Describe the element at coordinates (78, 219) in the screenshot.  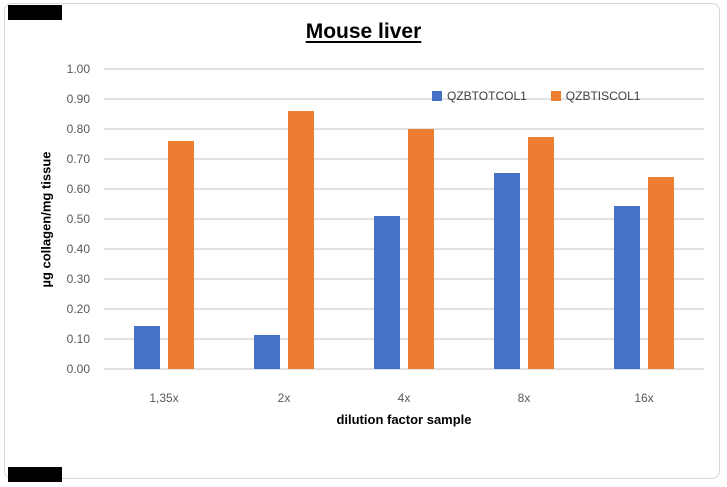
I see `y-tick-label: 0.50` at that location.